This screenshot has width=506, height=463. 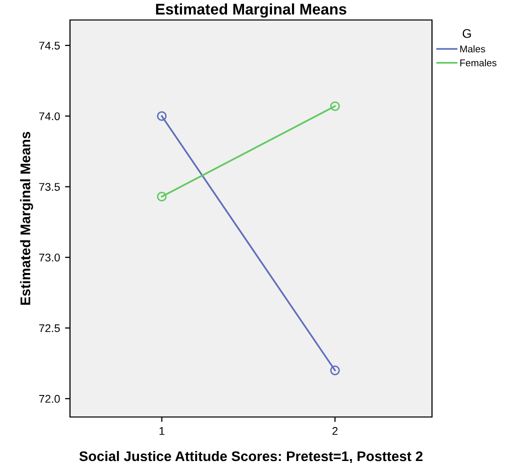 What do you see at coordinates (162, 431) in the screenshot?
I see `x-tick-label: 1` at bounding box center [162, 431].